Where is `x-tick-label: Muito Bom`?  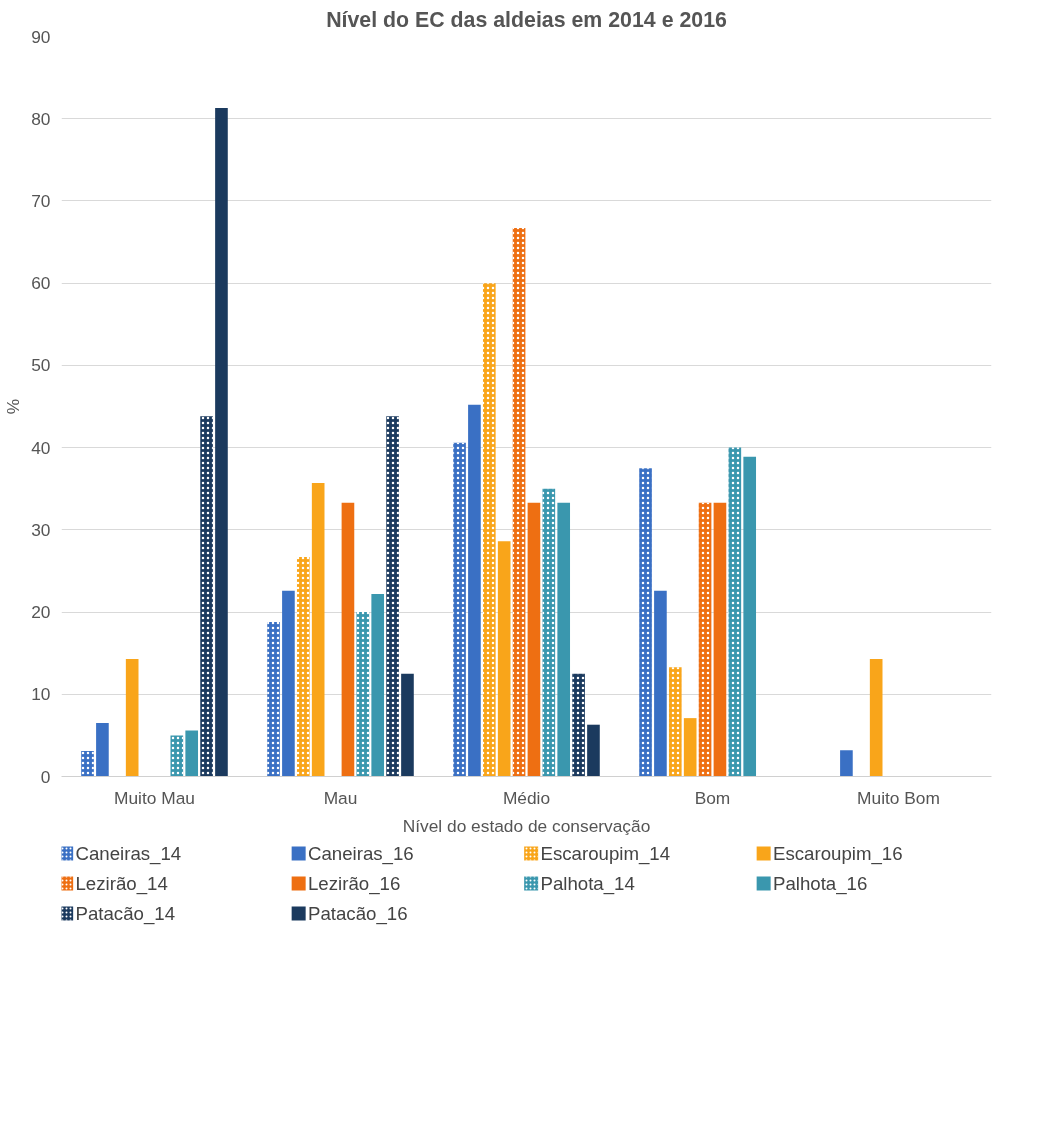
x-tick-label: Muito Bom is located at coordinates (898, 797).